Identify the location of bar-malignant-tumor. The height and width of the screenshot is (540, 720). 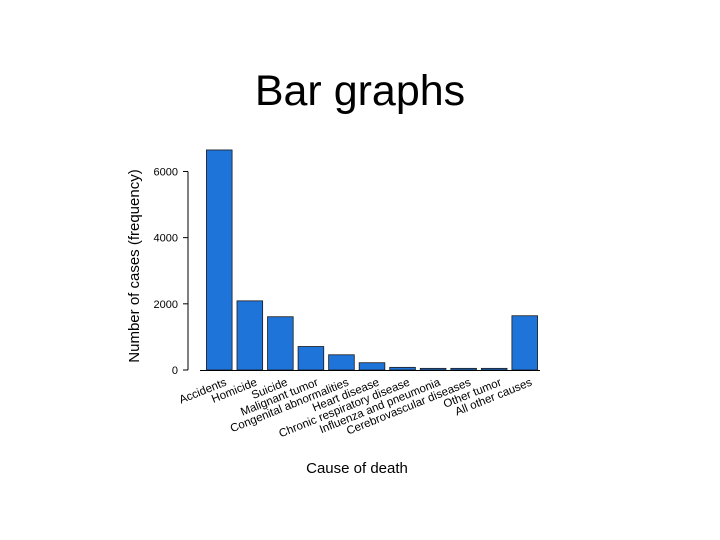
(311, 358).